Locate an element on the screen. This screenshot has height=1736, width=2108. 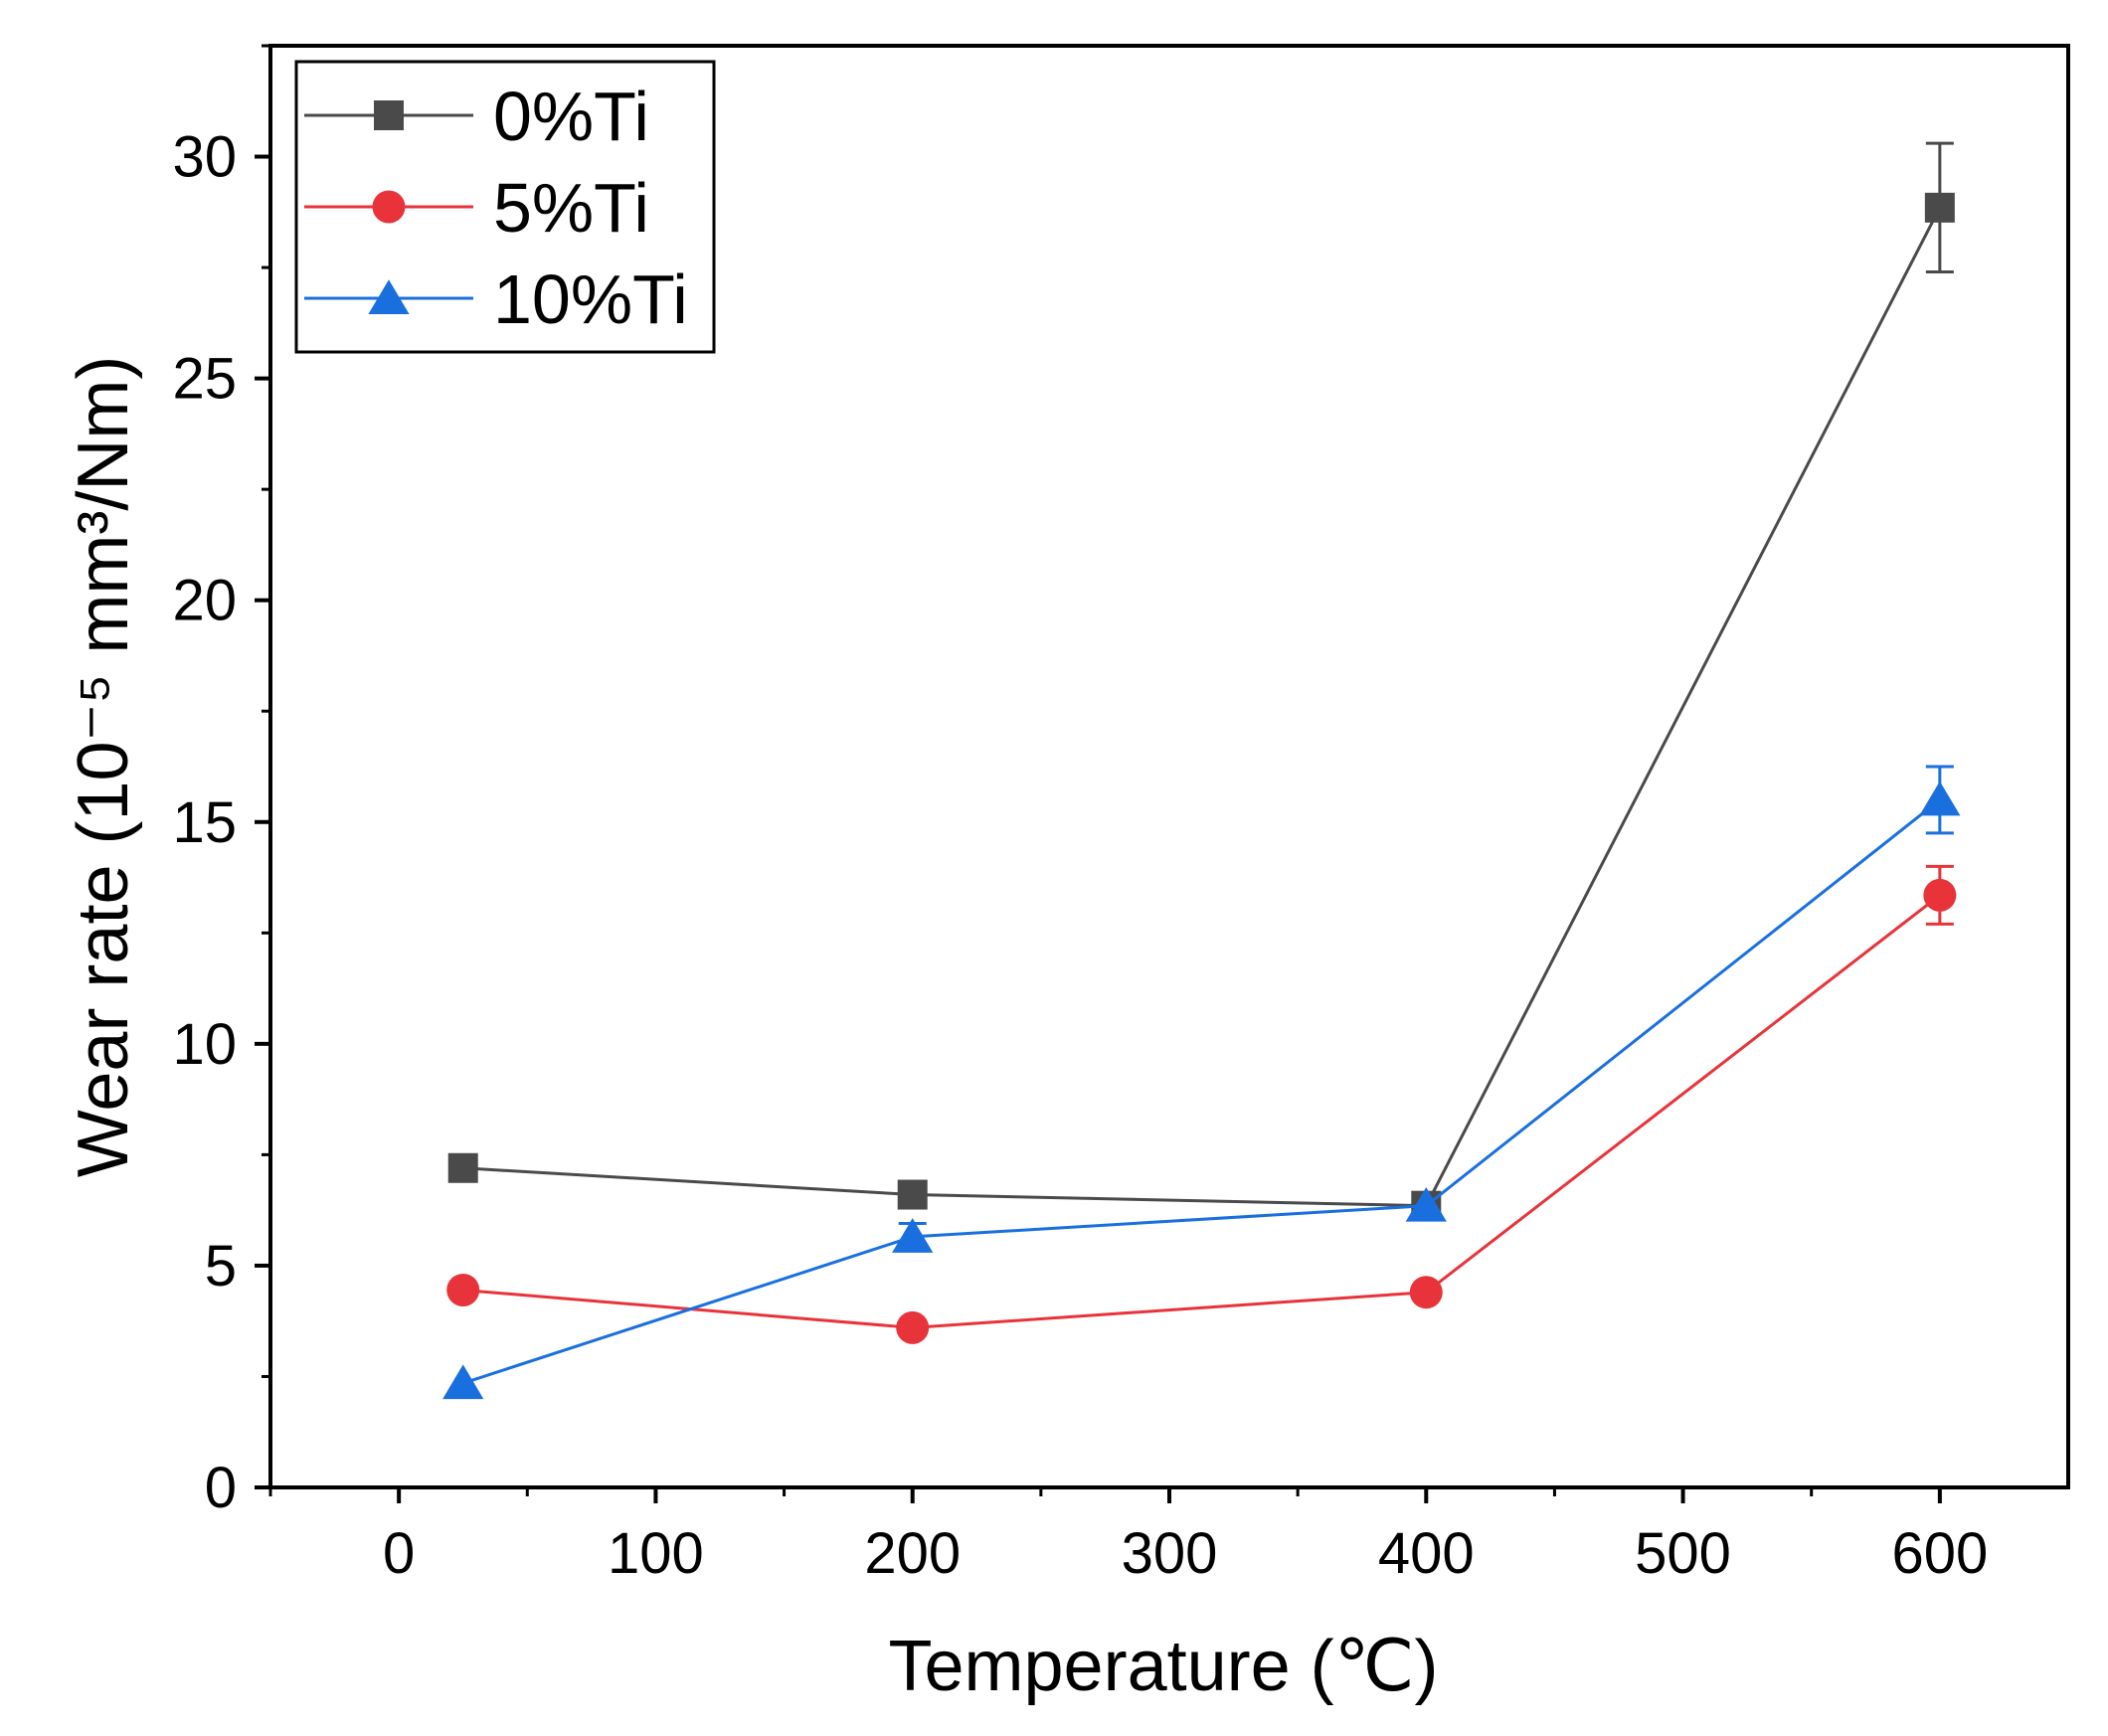
y-tick-label: 20 is located at coordinates (204, 601).